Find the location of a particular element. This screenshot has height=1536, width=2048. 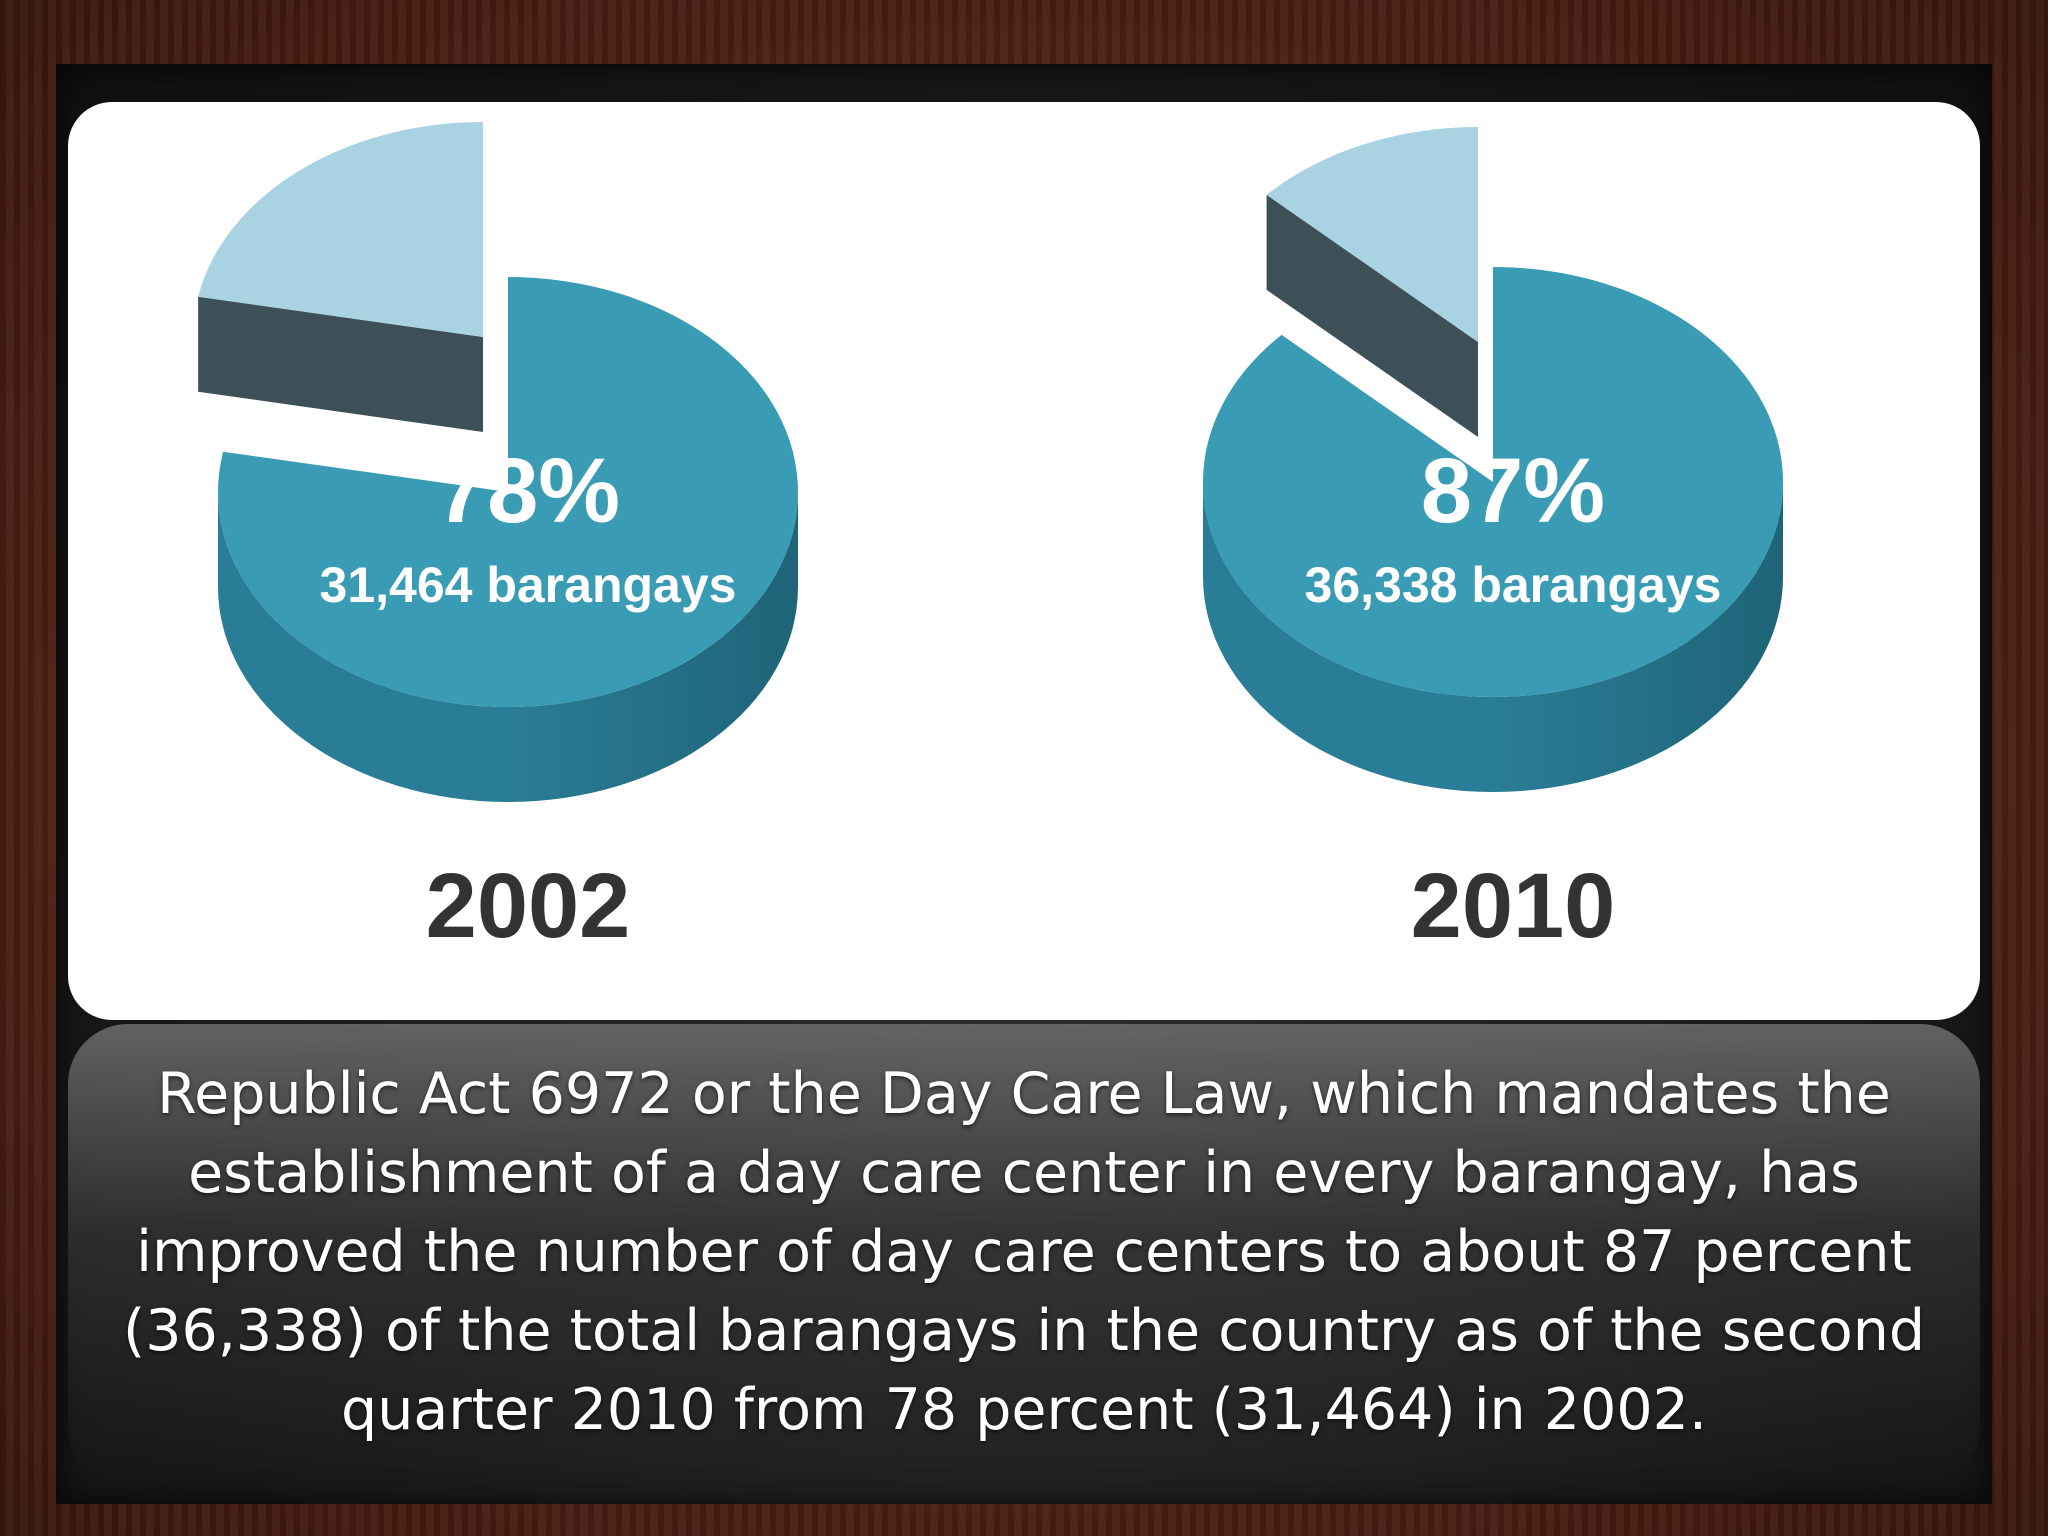

pie-2002-slice-main-rim is located at coordinates (508, 647).